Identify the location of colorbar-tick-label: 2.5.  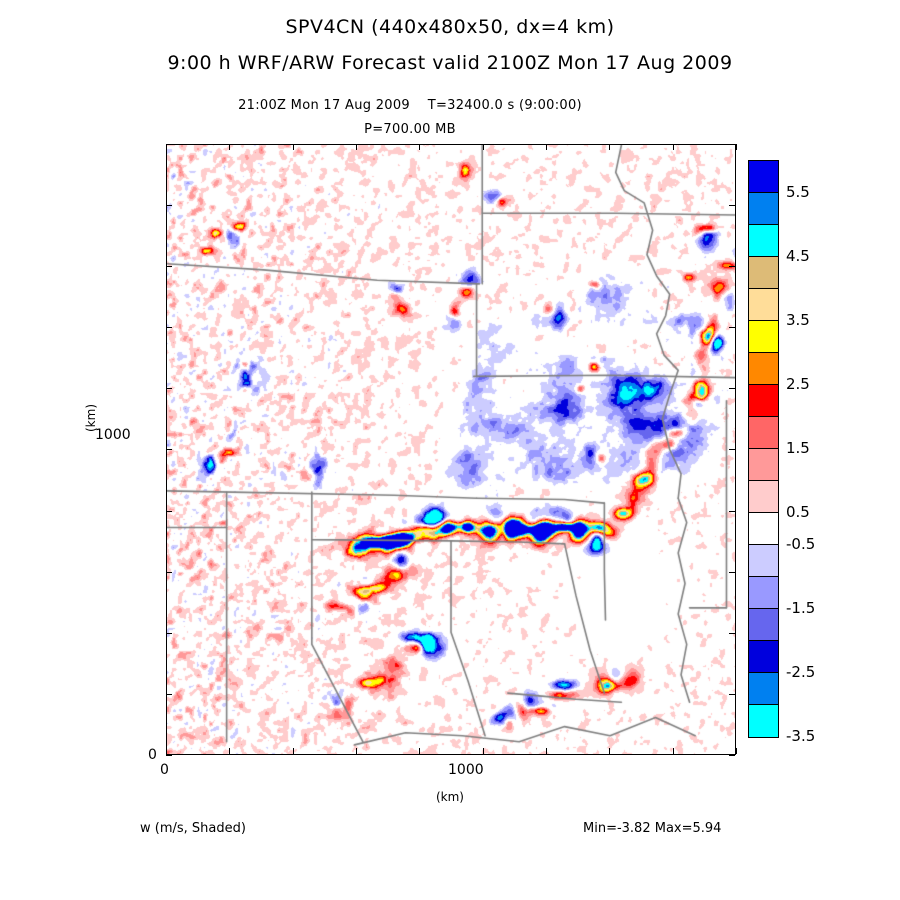
(798, 384).